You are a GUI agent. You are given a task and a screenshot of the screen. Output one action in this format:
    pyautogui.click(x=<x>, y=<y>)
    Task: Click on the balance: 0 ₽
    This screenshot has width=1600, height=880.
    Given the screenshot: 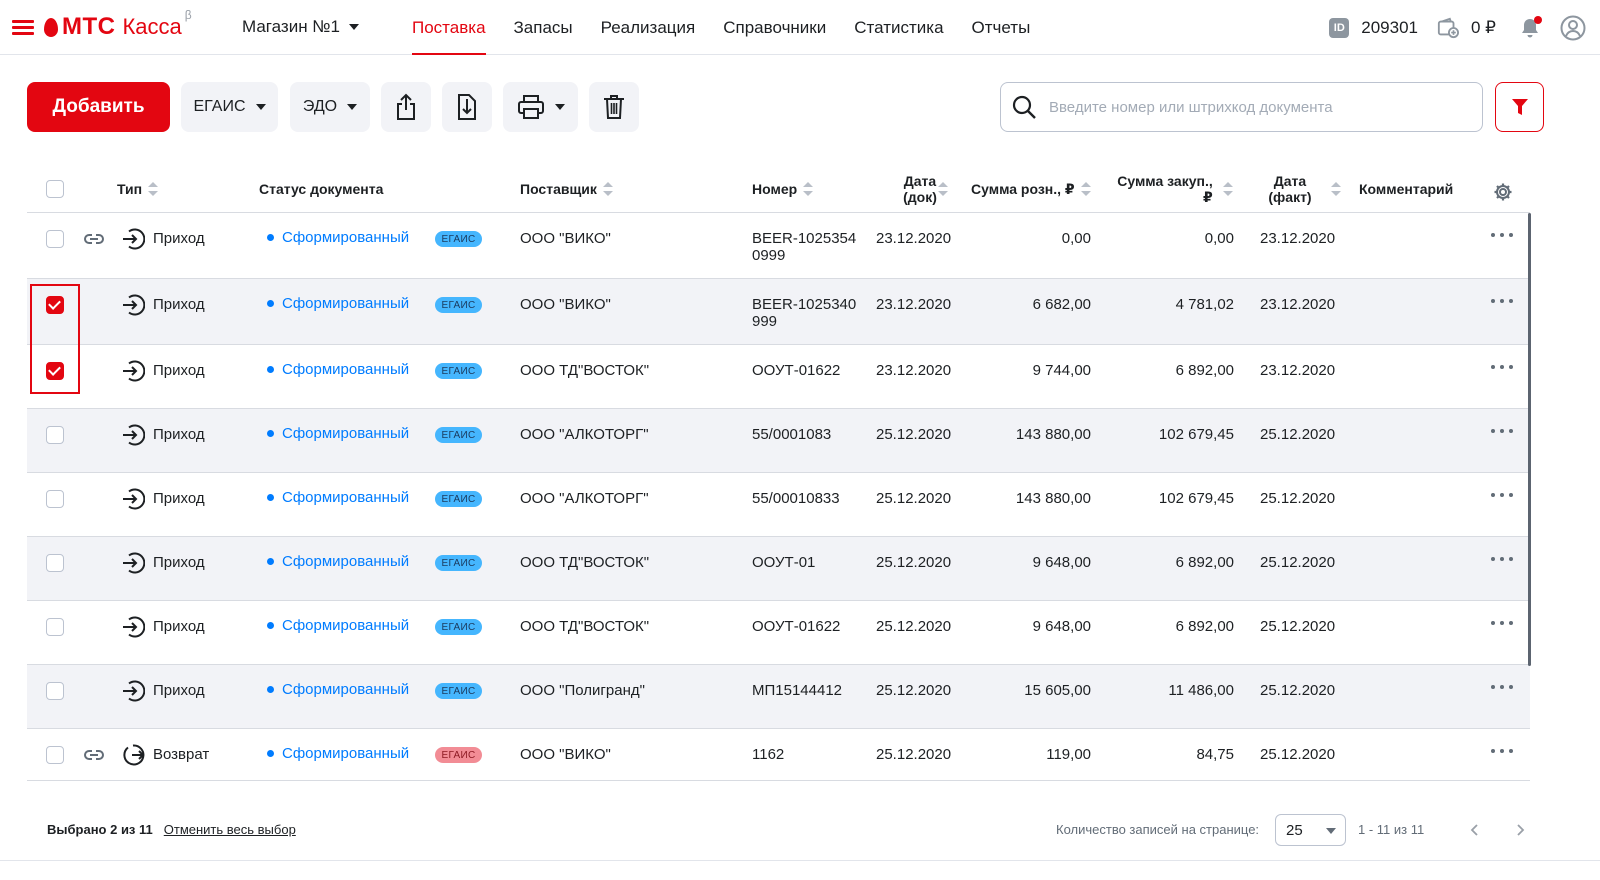 What is the action you would take?
    pyautogui.click(x=1483, y=27)
    